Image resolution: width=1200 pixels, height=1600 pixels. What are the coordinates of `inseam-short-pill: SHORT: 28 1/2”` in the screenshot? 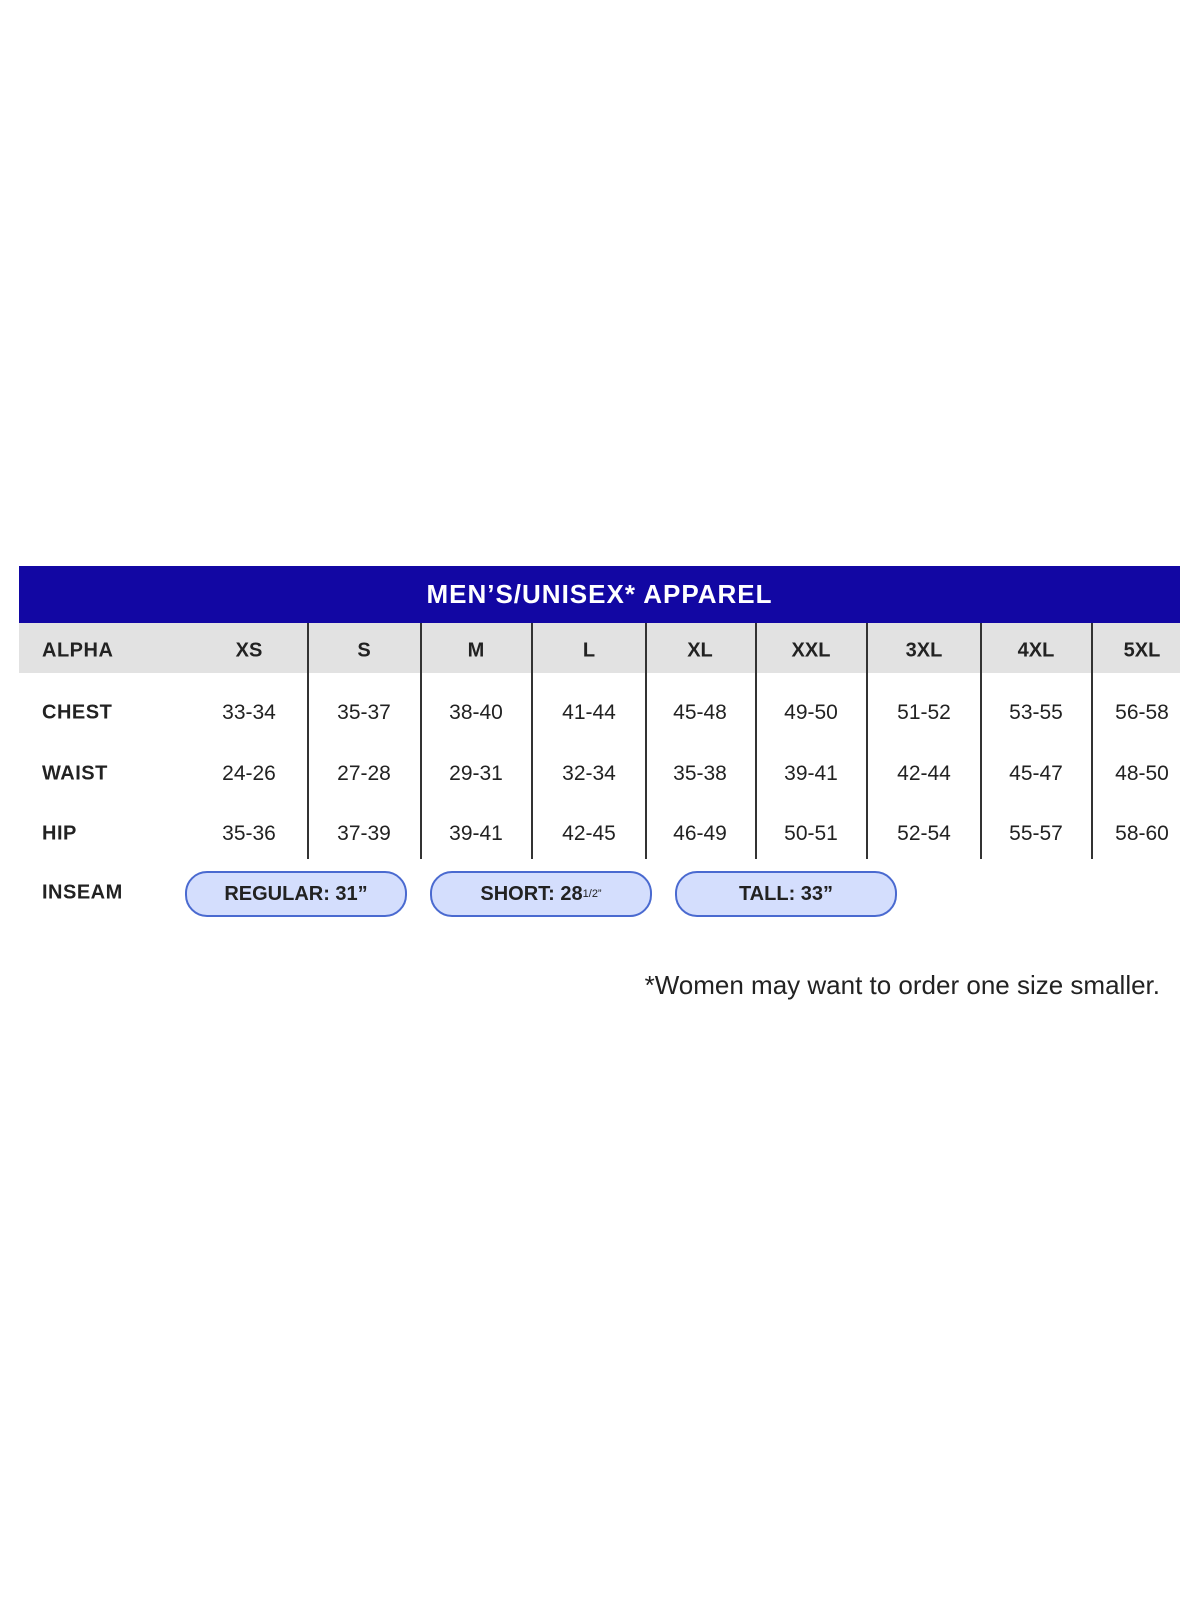 It's located at (541, 894).